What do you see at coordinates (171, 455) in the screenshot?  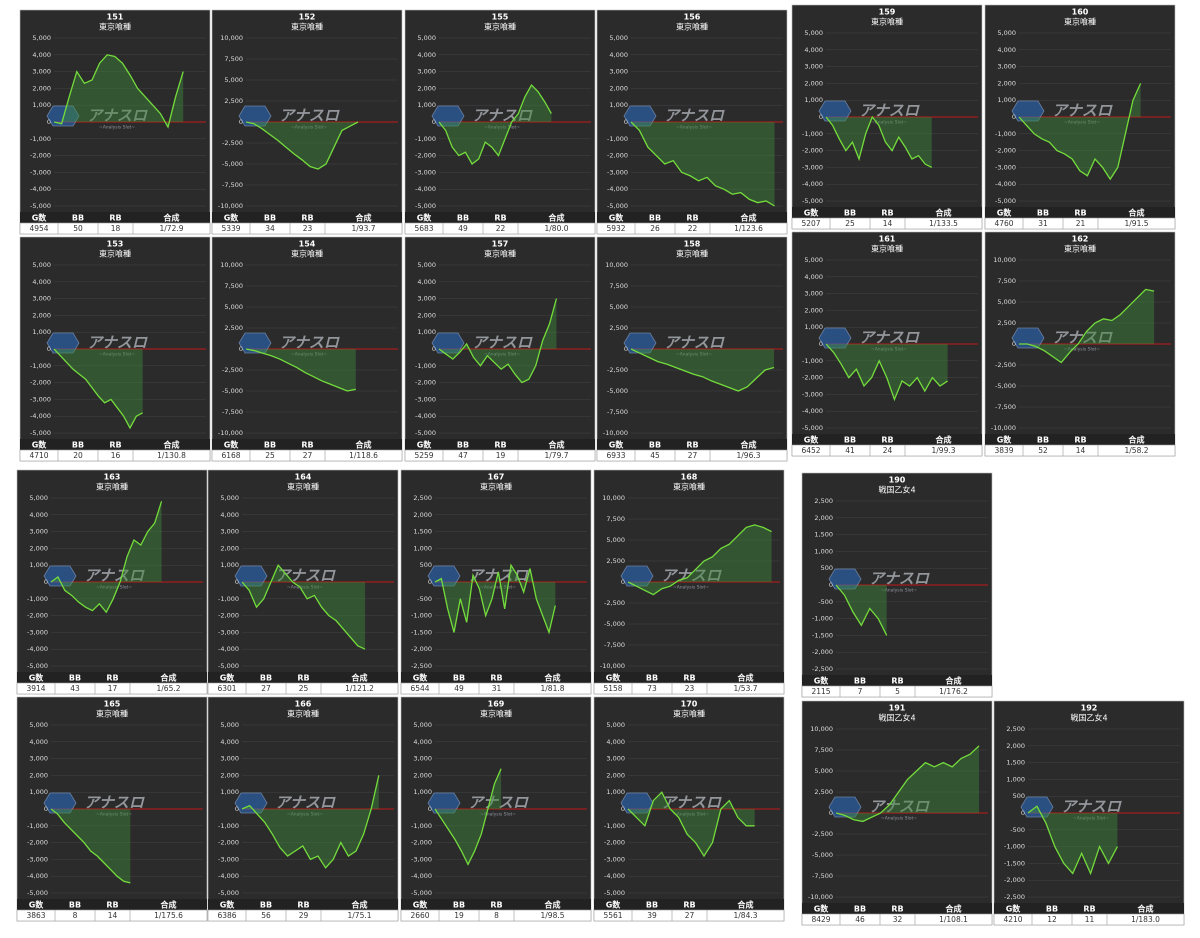 I see `table-cell: 1/130.8` at bounding box center [171, 455].